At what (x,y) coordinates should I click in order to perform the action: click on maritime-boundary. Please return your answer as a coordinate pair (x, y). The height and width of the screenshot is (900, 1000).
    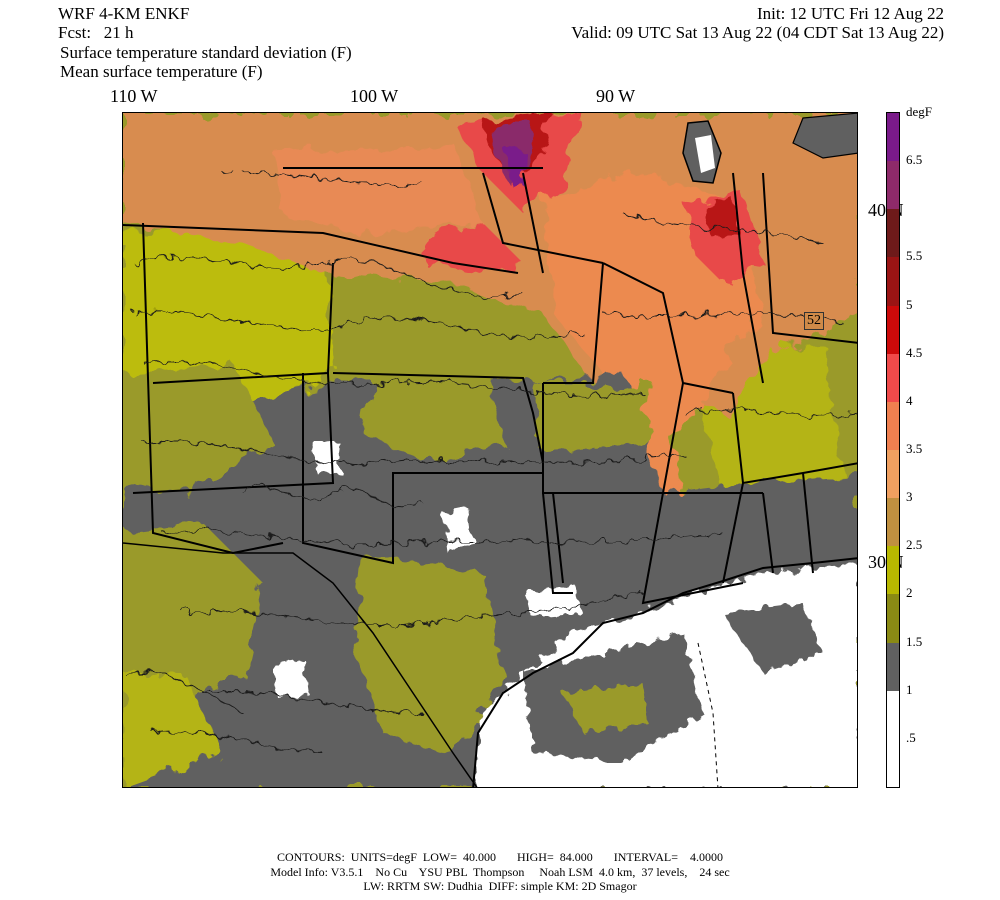
    Looking at the image, I should click on (708, 714).